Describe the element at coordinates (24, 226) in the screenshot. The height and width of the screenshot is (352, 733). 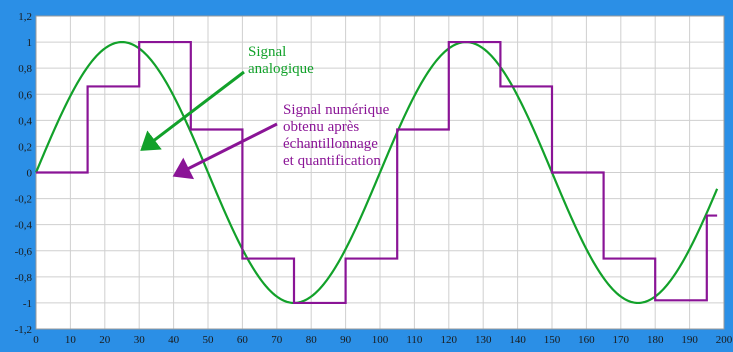
I see `y-tick-label: -0,4` at that location.